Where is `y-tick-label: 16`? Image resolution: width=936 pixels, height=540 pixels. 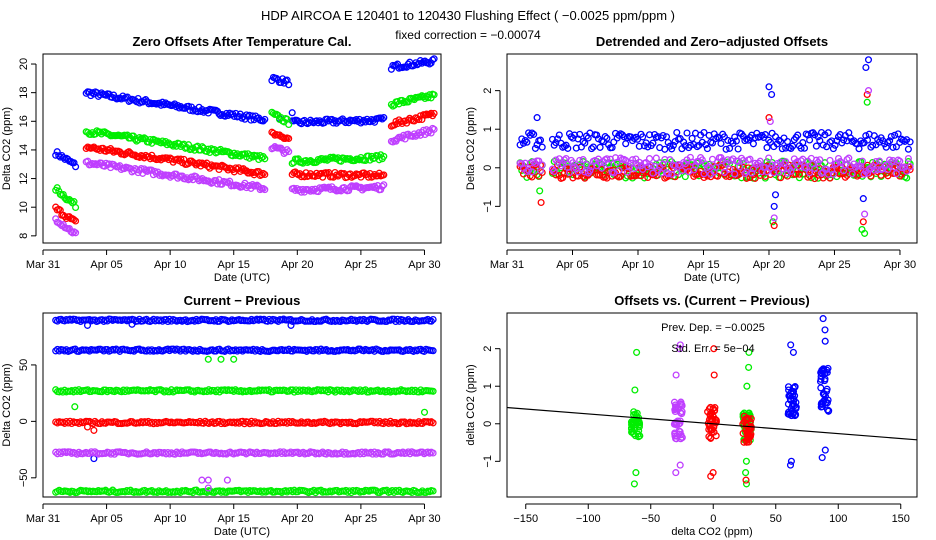
y-tick-label: 16 is located at coordinates (24, 121).